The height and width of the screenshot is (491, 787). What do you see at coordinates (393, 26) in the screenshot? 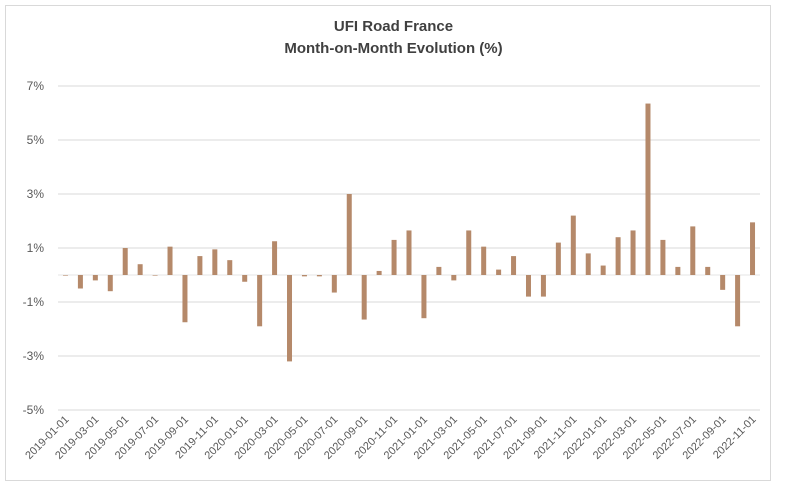
I see `chart-title: UFI Road France` at bounding box center [393, 26].